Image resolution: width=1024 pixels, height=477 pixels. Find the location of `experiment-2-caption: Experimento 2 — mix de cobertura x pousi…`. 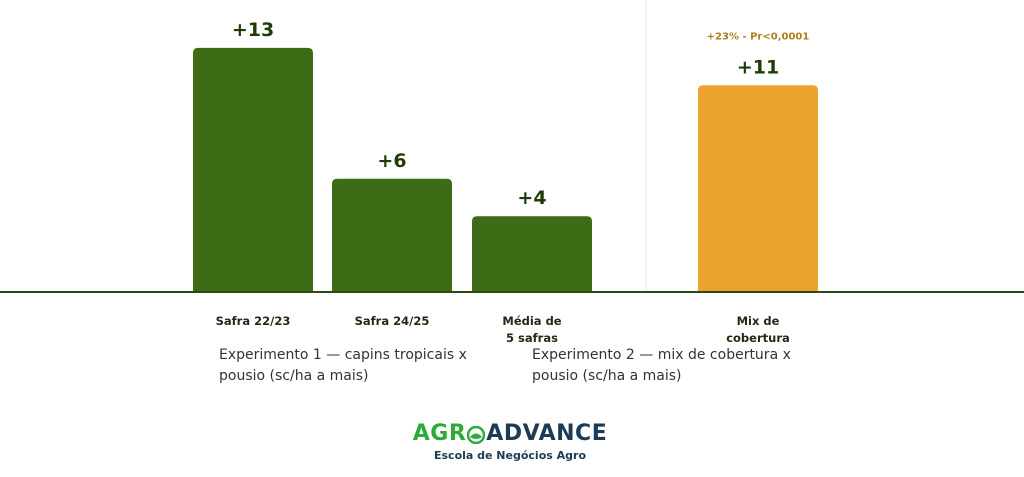

experiment-2-caption: Experimento 2 — mix de cobertura x pousi… is located at coordinates (661, 365).